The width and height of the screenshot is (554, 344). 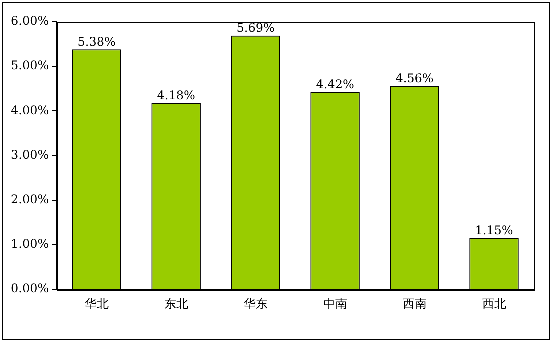 I want to click on x-tick-label: 东北, so click(x=176, y=303).